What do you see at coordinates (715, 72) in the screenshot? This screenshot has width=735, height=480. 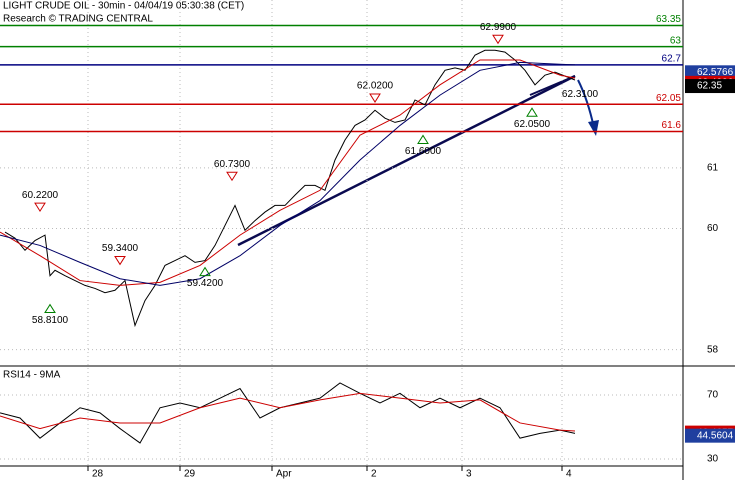 I see `price-tag-label: 62.5766` at bounding box center [715, 72].